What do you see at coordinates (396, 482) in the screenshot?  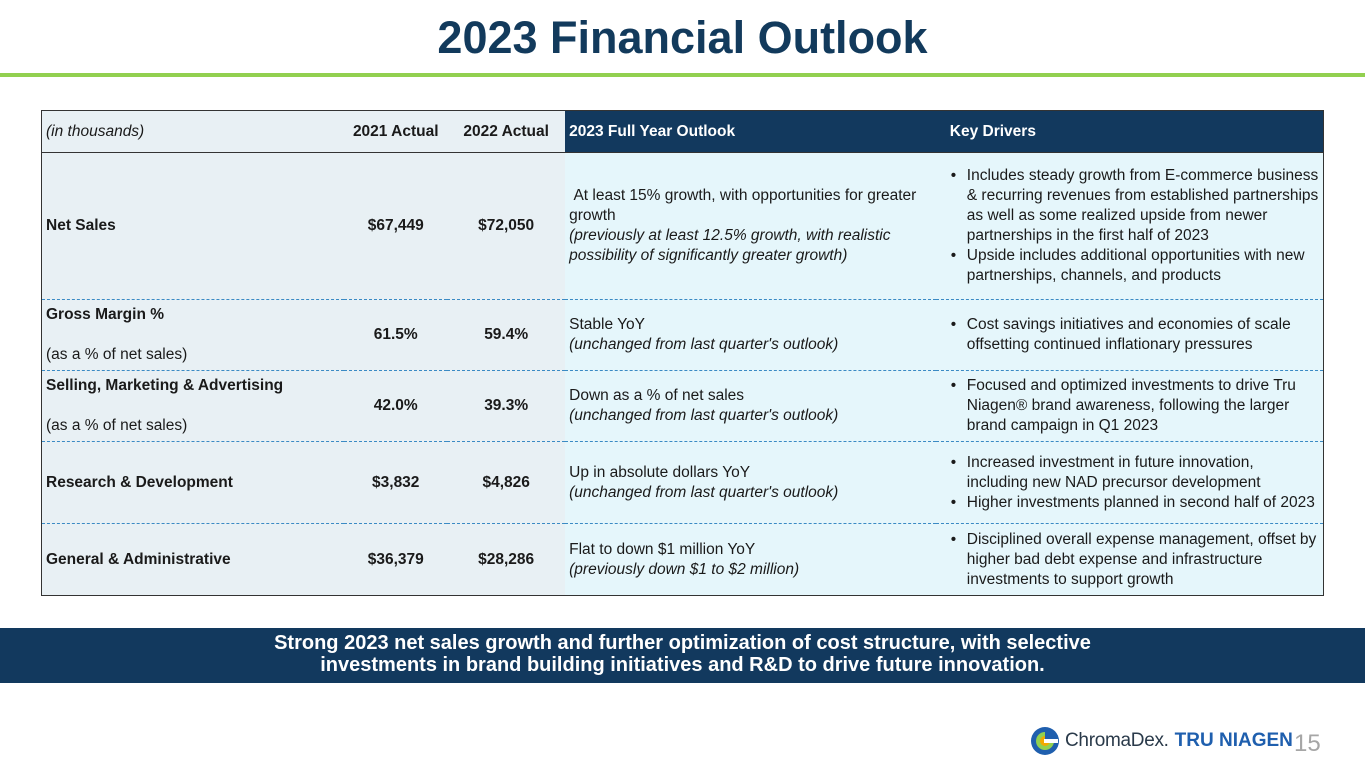 I see `row-2021-value: $3,832` at bounding box center [396, 482].